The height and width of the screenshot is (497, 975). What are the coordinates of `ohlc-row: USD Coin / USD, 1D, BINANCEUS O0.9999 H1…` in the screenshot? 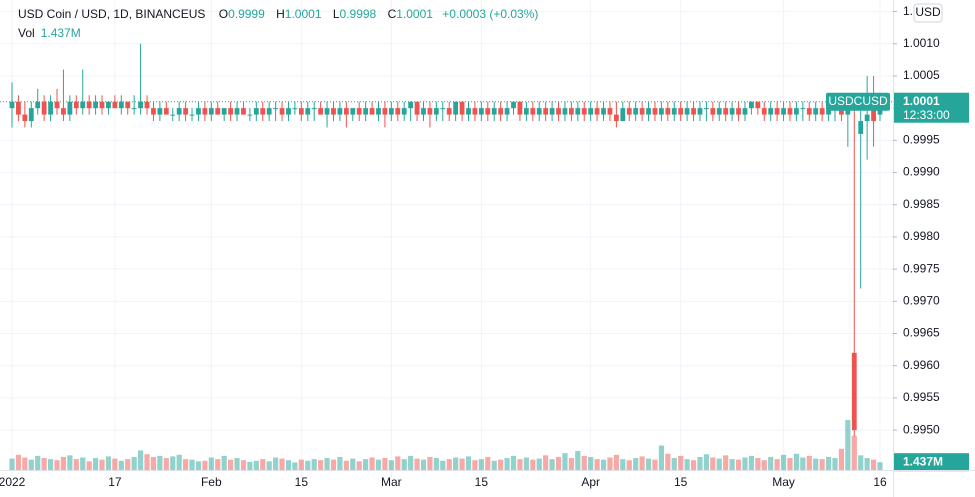 It's located at (281, 14).